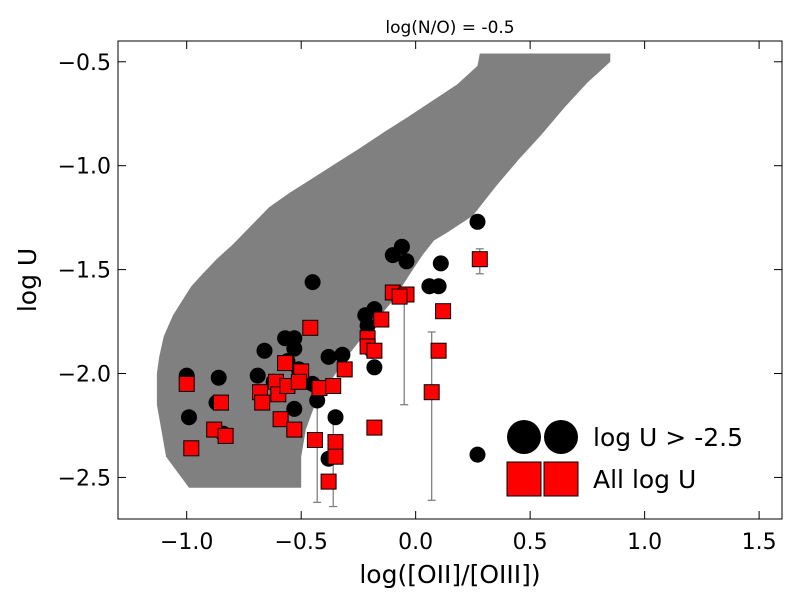 The image size is (800, 600). Describe the element at coordinates (84, 478) in the screenshot. I see `y-tick-label: −2.5` at that location.